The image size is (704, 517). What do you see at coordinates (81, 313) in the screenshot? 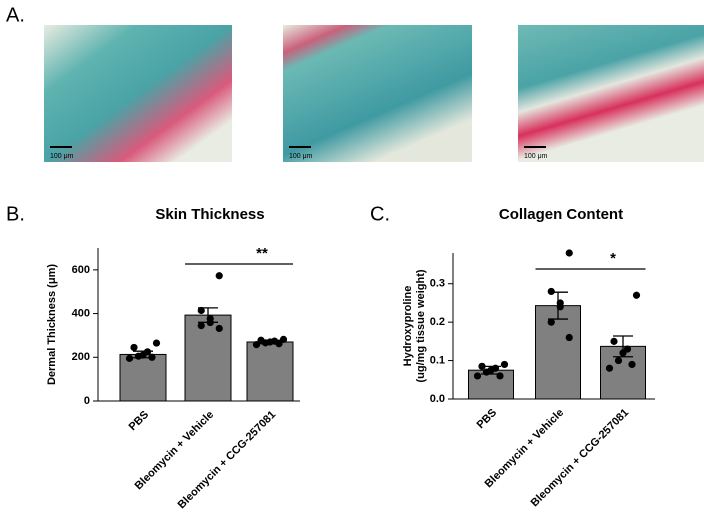
I see `y-tick-label: 400` at bounding box center [81, 313].